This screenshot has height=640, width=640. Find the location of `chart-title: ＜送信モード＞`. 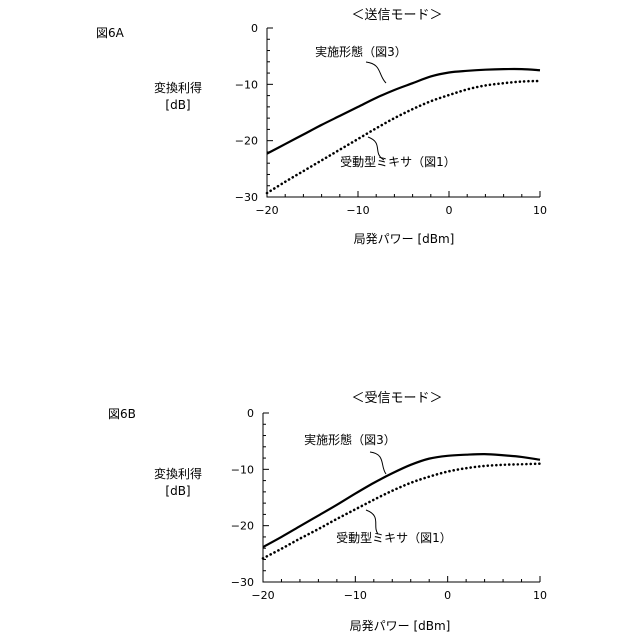

chart-title: ＜送信モード＞ is located at coordinates (396, 15).